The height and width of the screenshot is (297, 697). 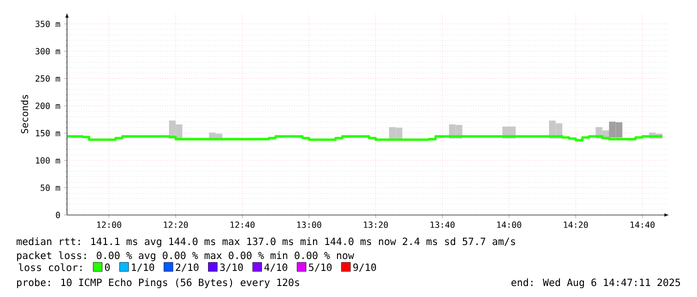 I want to click on legend-label: 0, so click(x=107, y=267).